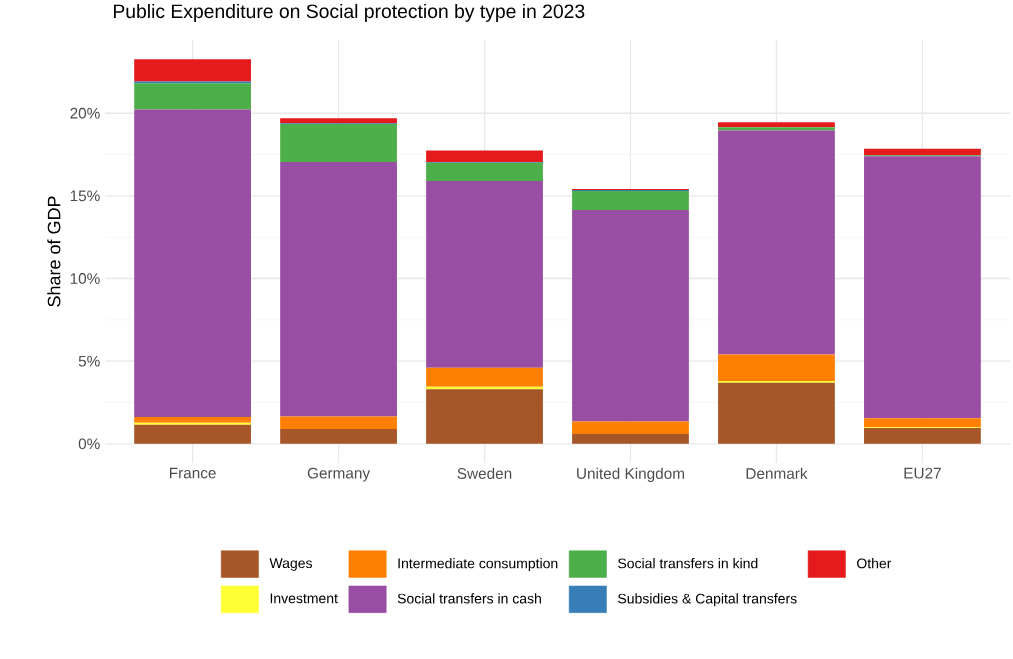 This screenshot has width=1013, height=659. What do you see at coordinates (478, 565) in the screenshot?
I see `legend-label: Intermediate consumption` at bounding box center [478, 565].